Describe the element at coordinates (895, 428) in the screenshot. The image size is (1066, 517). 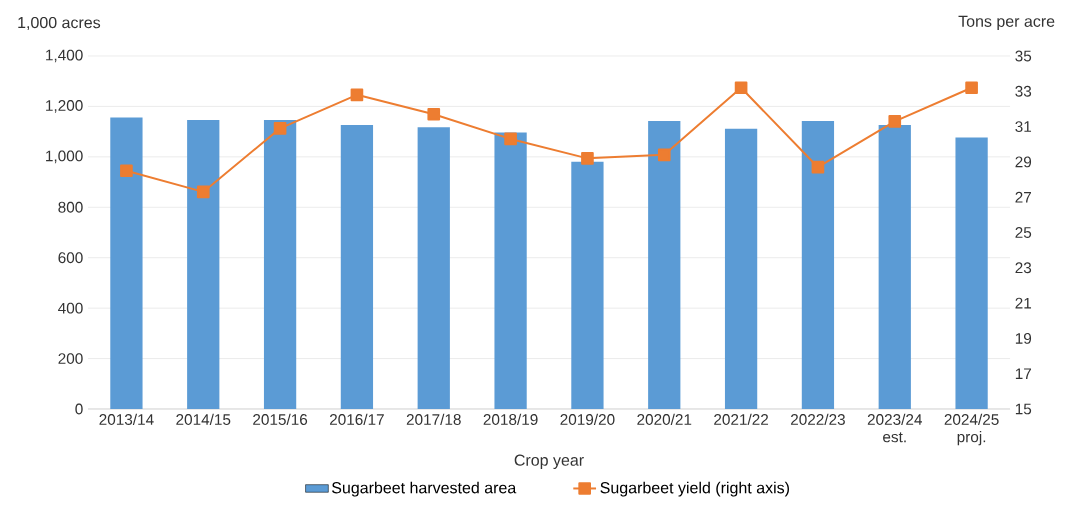
I see `x-tick-label: 2023/24 est.` at that location.